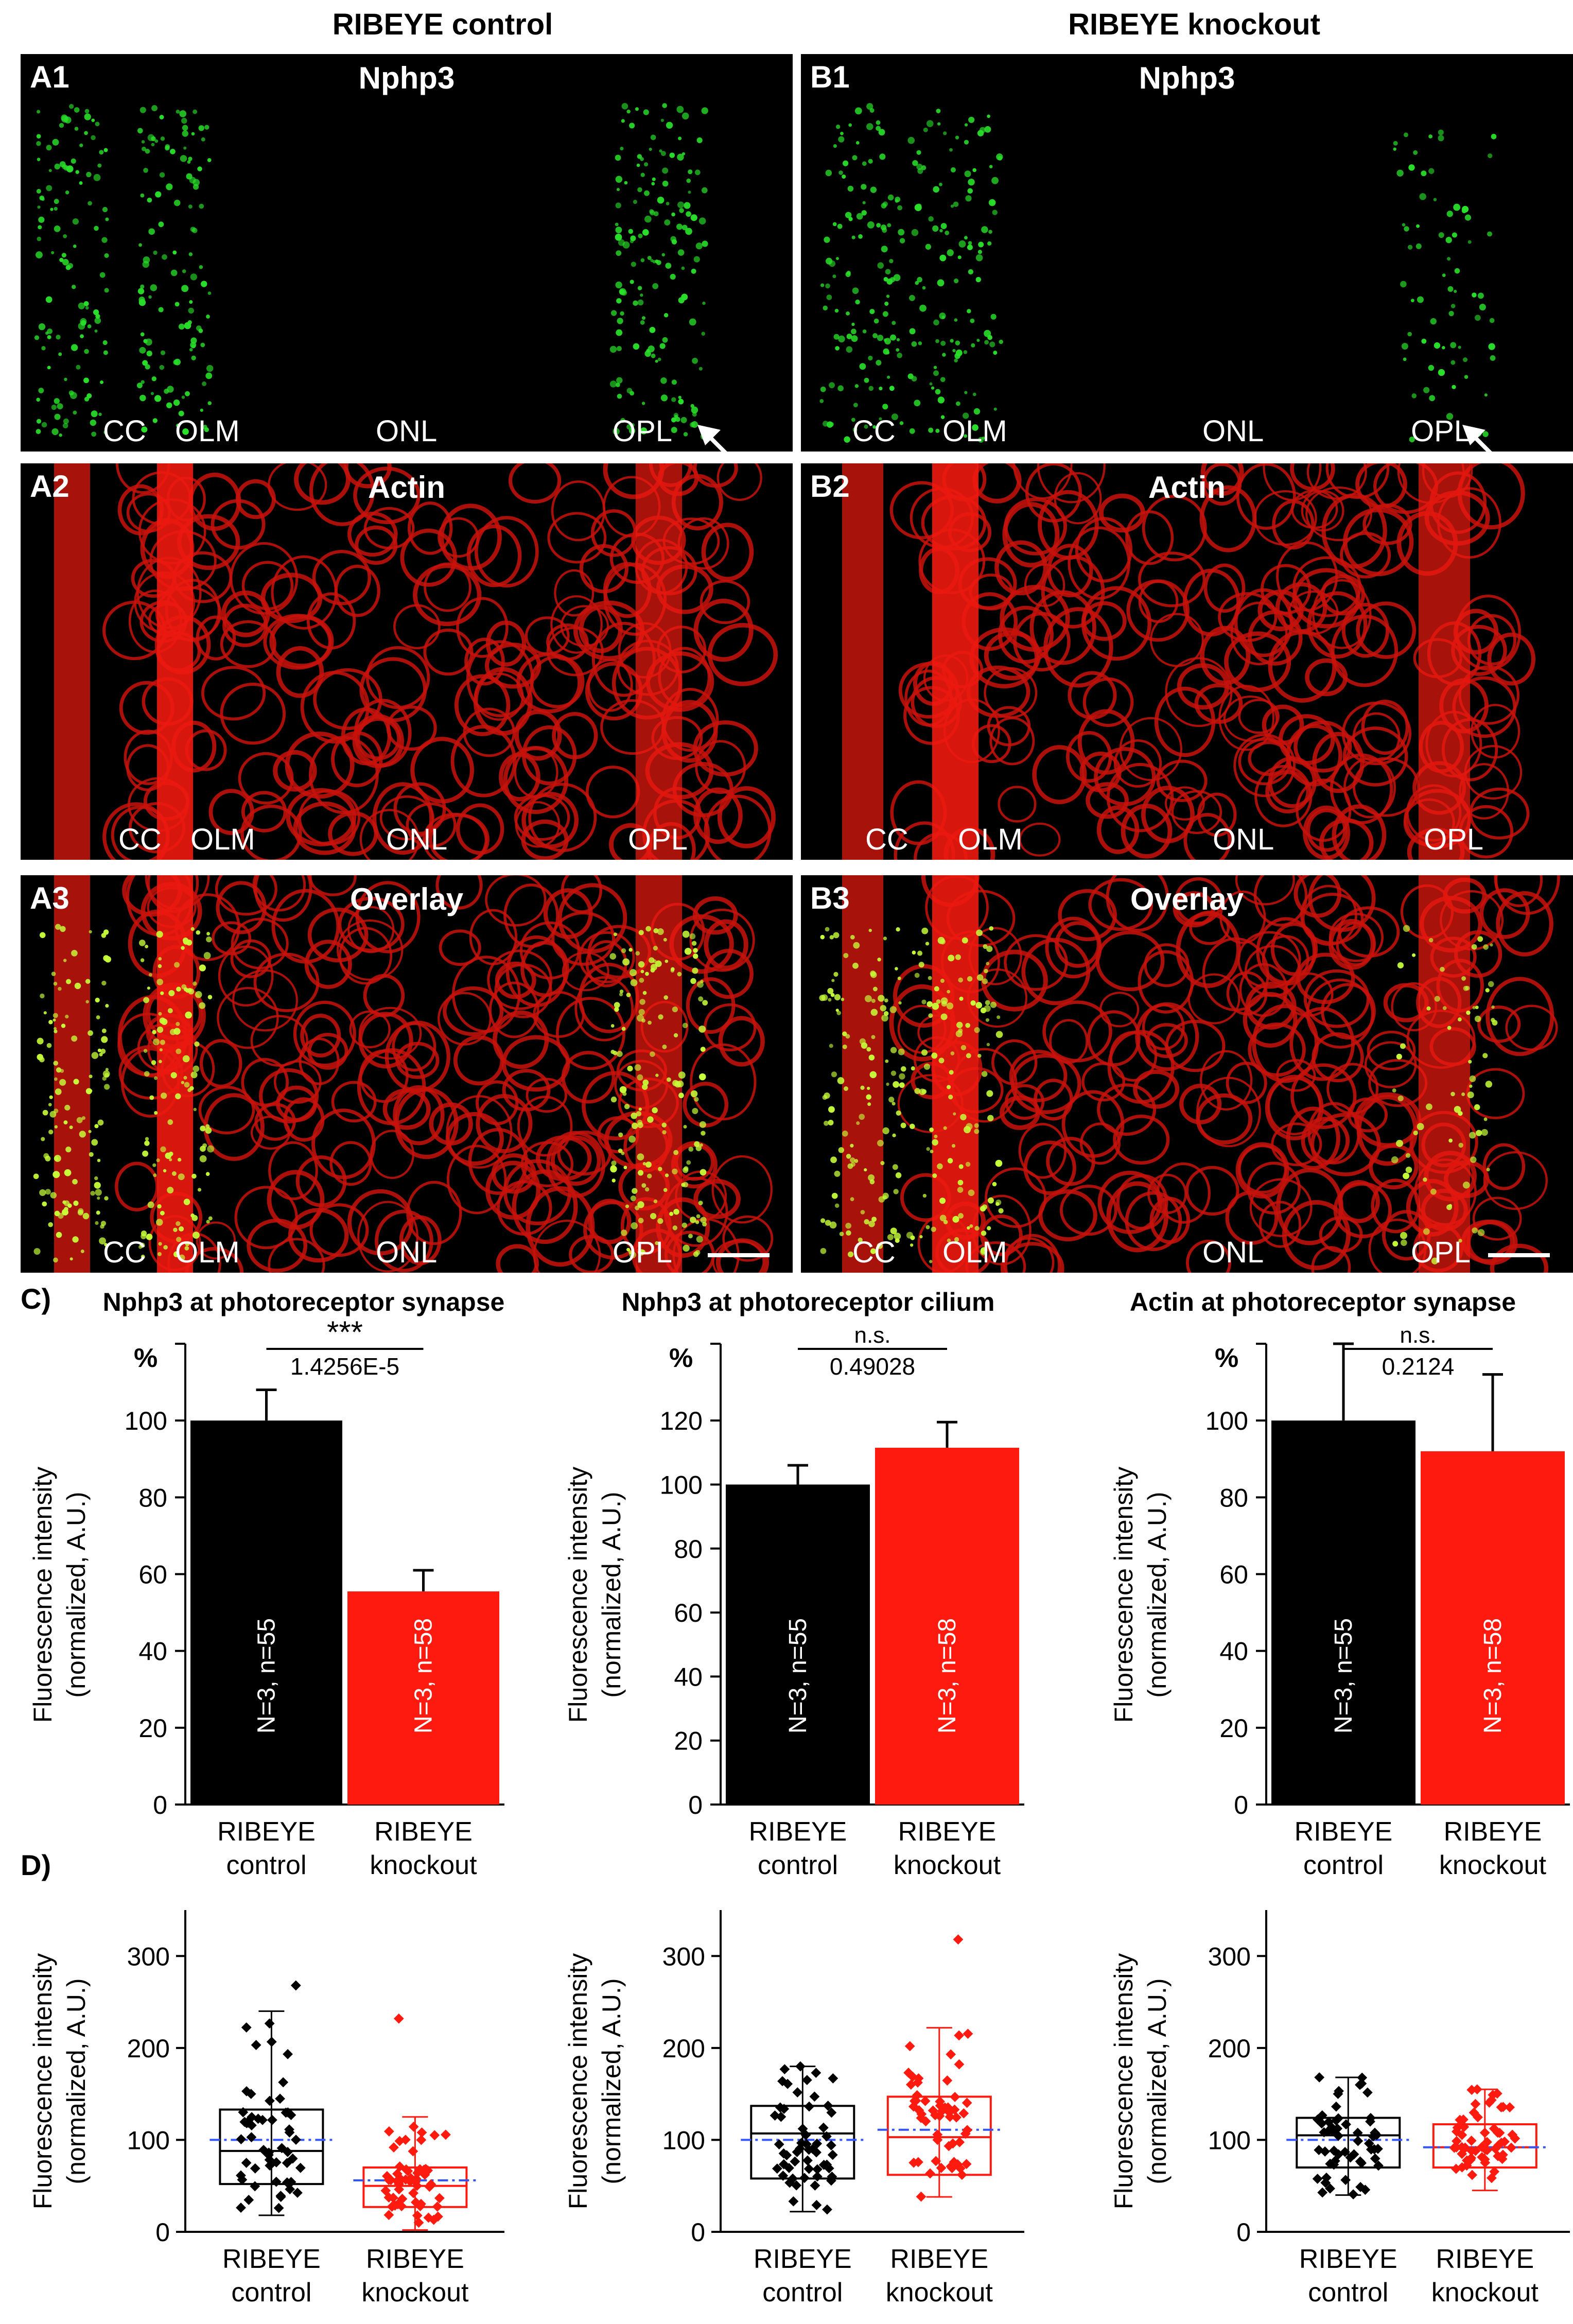  Describe the element at coordinates (146, 1358) in the screenshot. I see `y-unit-label: %` at that location.